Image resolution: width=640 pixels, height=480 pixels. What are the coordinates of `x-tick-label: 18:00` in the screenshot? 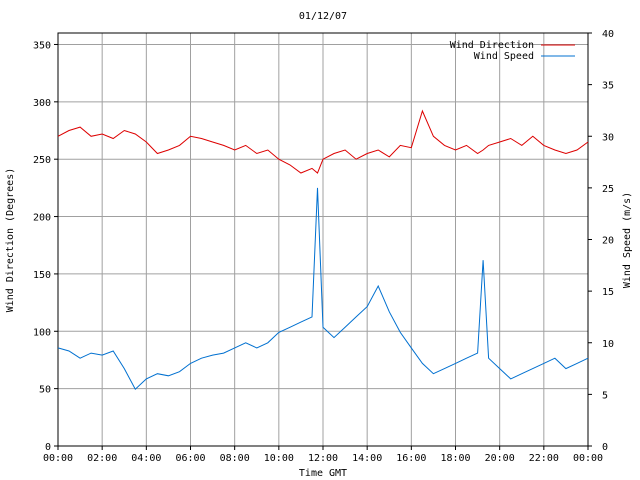 It's located at (455, 458).